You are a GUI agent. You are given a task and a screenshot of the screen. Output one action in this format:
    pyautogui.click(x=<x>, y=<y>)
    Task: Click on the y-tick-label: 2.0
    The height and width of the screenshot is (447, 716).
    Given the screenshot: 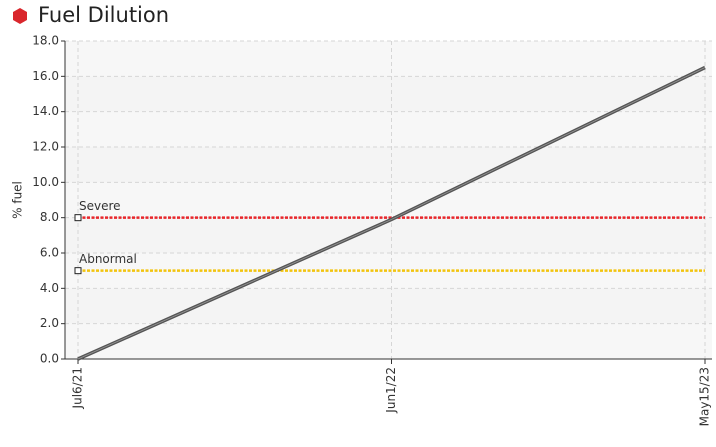 What is the action you would take?
    pyautogui.click(x=49, y=323)
    